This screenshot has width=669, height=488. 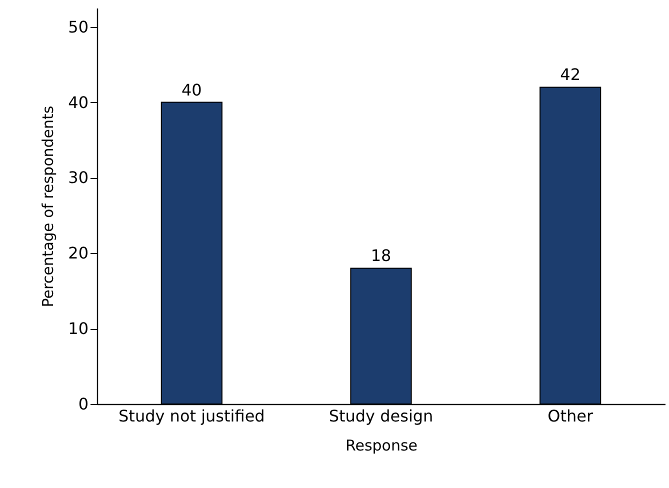 What do you see at coordinates (381, 416) in the screenshot?
I see `x-tick-label: Study design` at bounding box center [381, 416].